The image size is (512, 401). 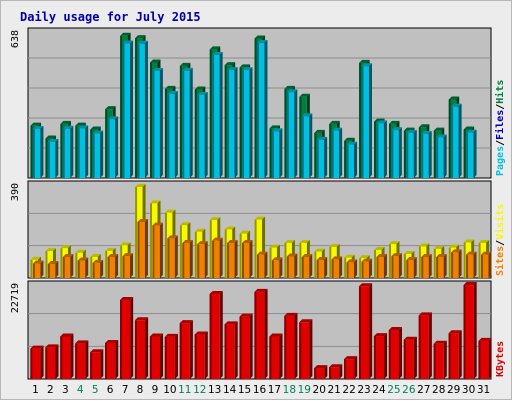 I want to click on x-tick-day-10: 10, so click(x=169, y=390).